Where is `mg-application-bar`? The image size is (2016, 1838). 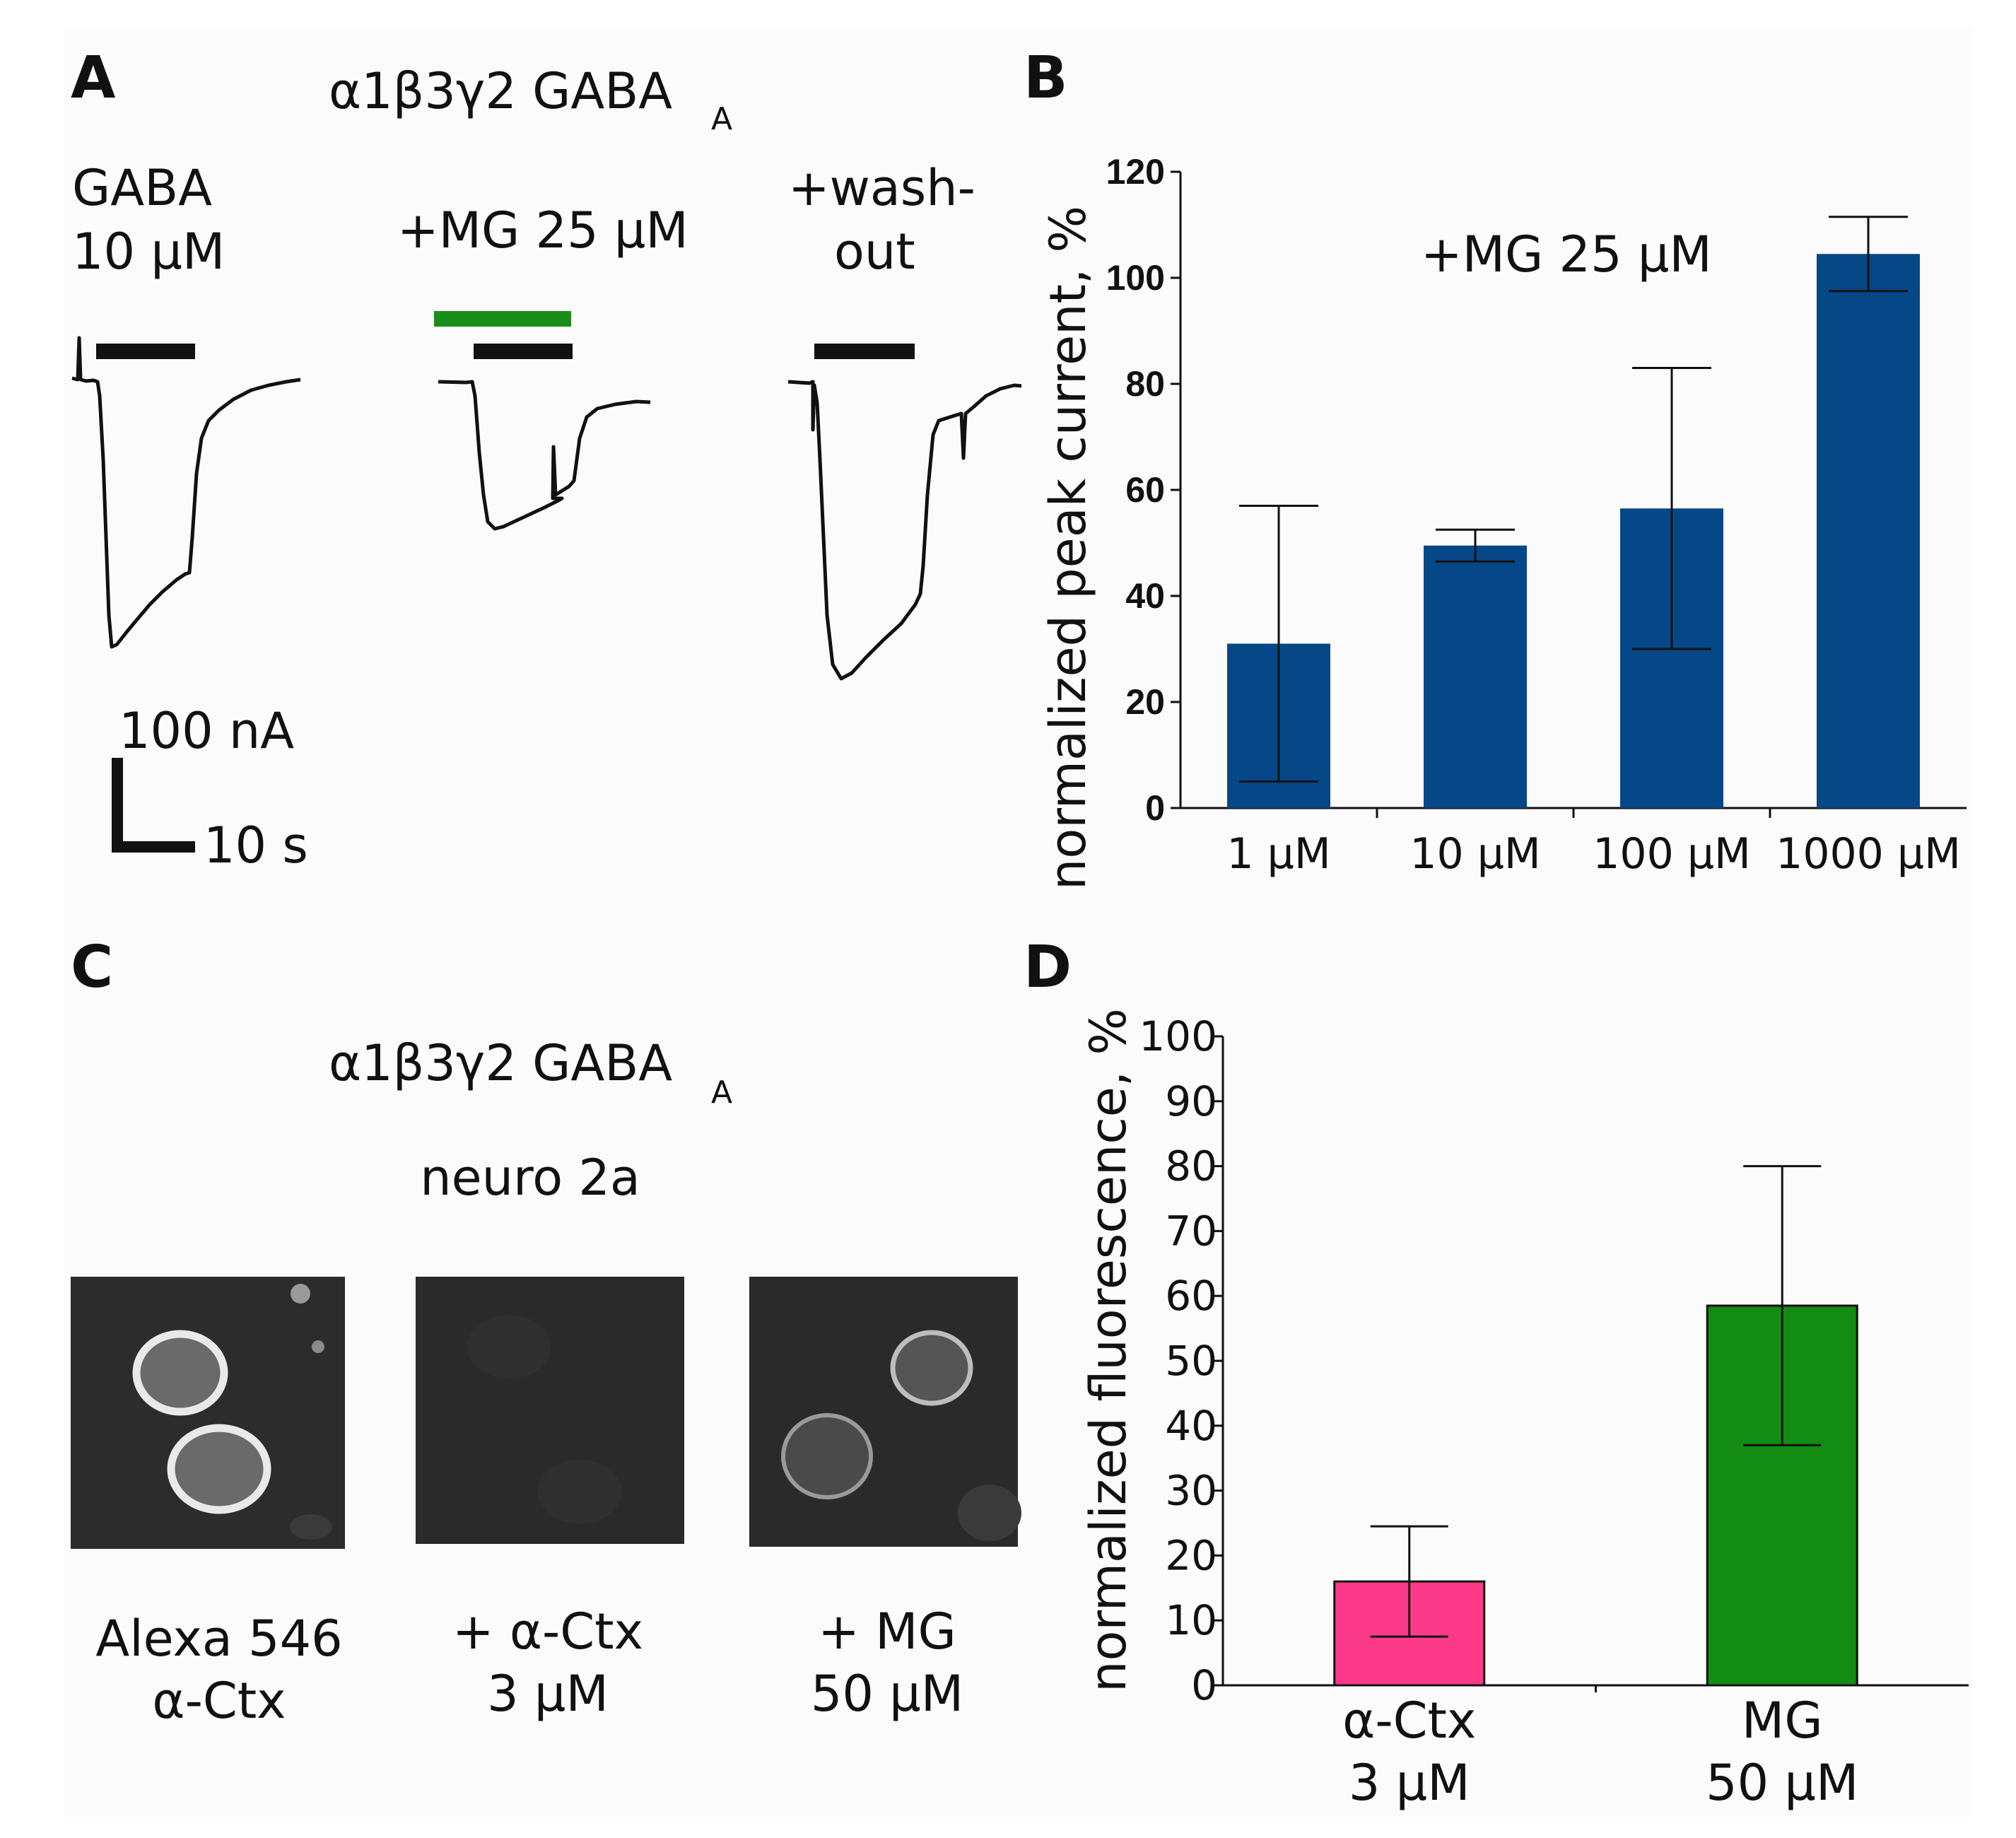 mg-application-bar is located at coordinates (503, 319).